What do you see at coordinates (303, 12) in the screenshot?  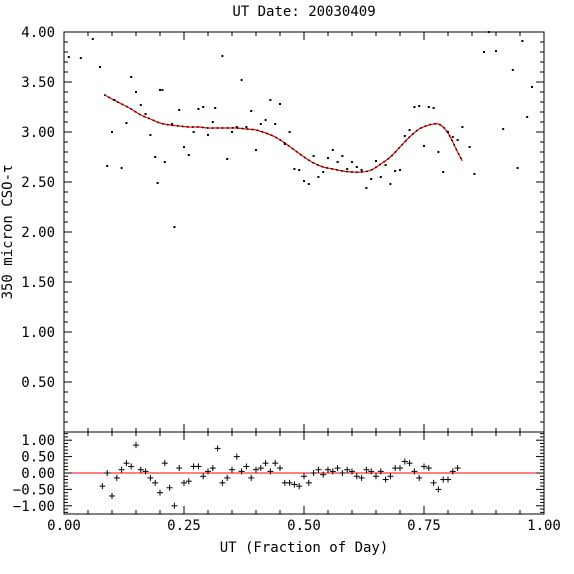 I see `chart-title: UT Date: 20030409` at bounding box center [303, 12].